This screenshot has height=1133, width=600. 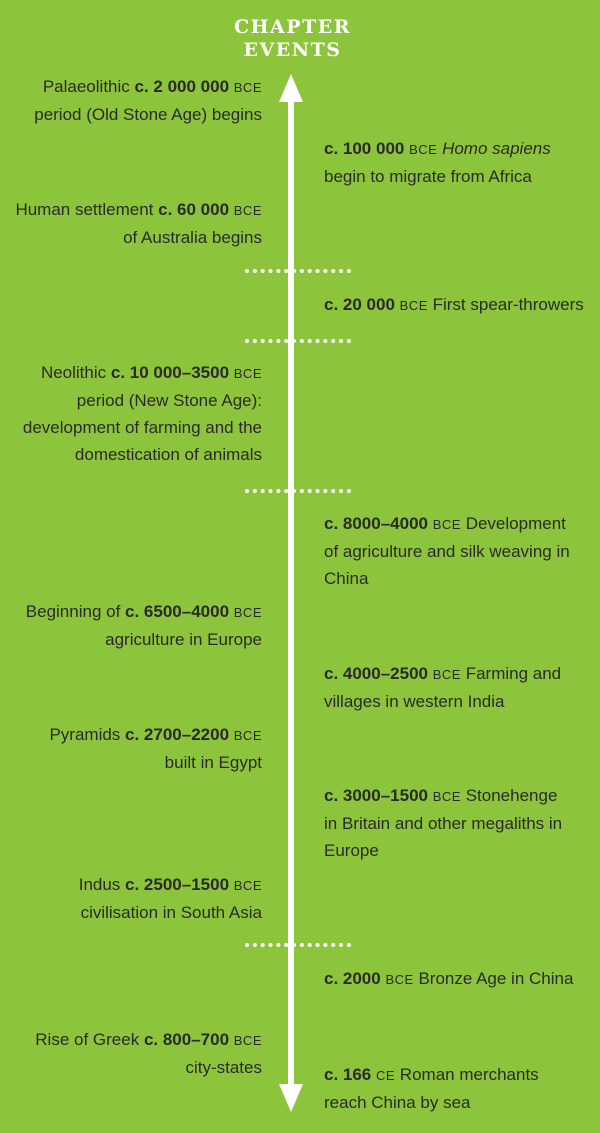 I want to click on event-line: Europe, so click(x=443, y=850).